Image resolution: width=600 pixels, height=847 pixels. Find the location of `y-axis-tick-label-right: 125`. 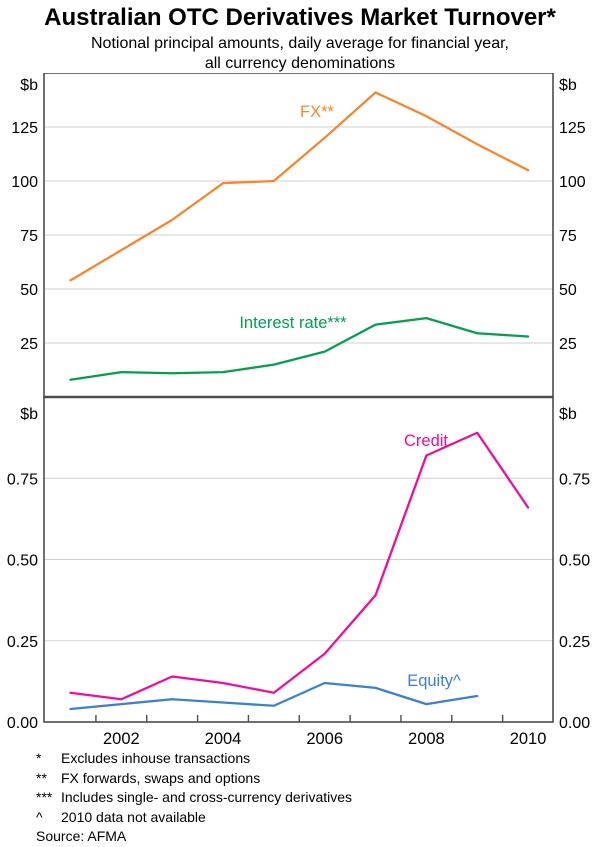

y-axis-tick-label-right: 125 is located at coordinates (572, 128).